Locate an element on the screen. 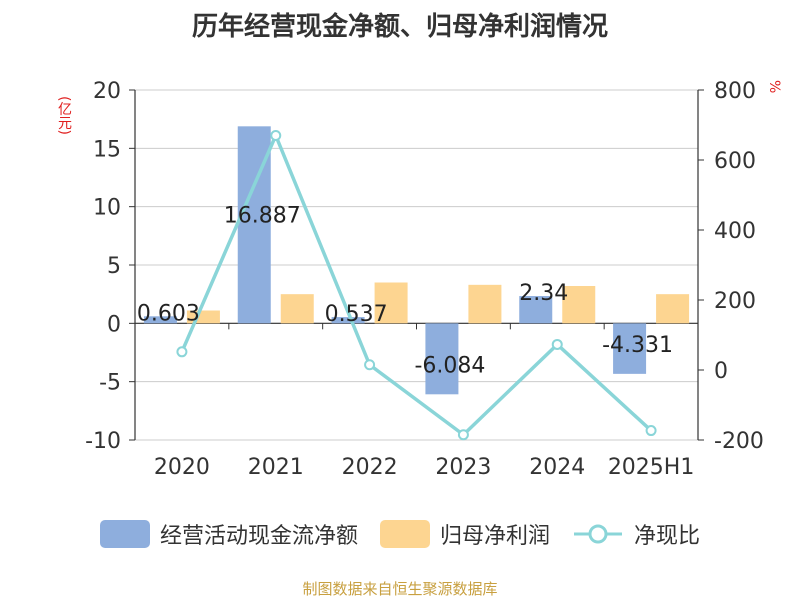 Image resolution: width=800 pixels, height=600 pixels. legend-item-operating-cash: 经营活动现金流净额 is located at coordinates (228, 534).